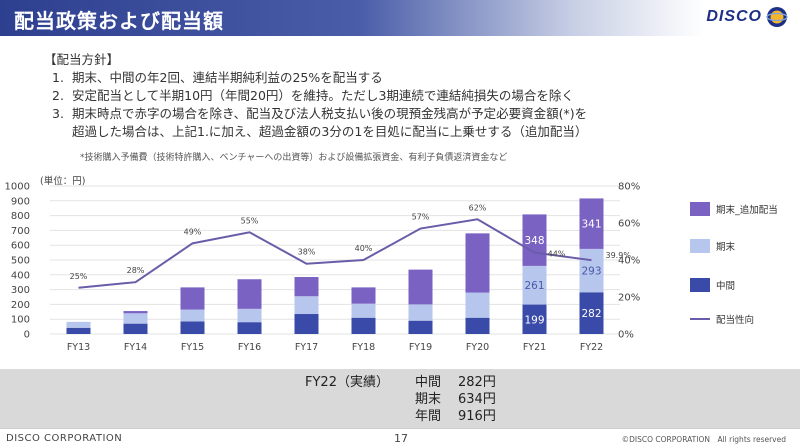 The height and width of the screenshot is (448, 800). I want to click on footer-copyright: ©DISCO CORPORATION All rights reserved, so click(703, 439).